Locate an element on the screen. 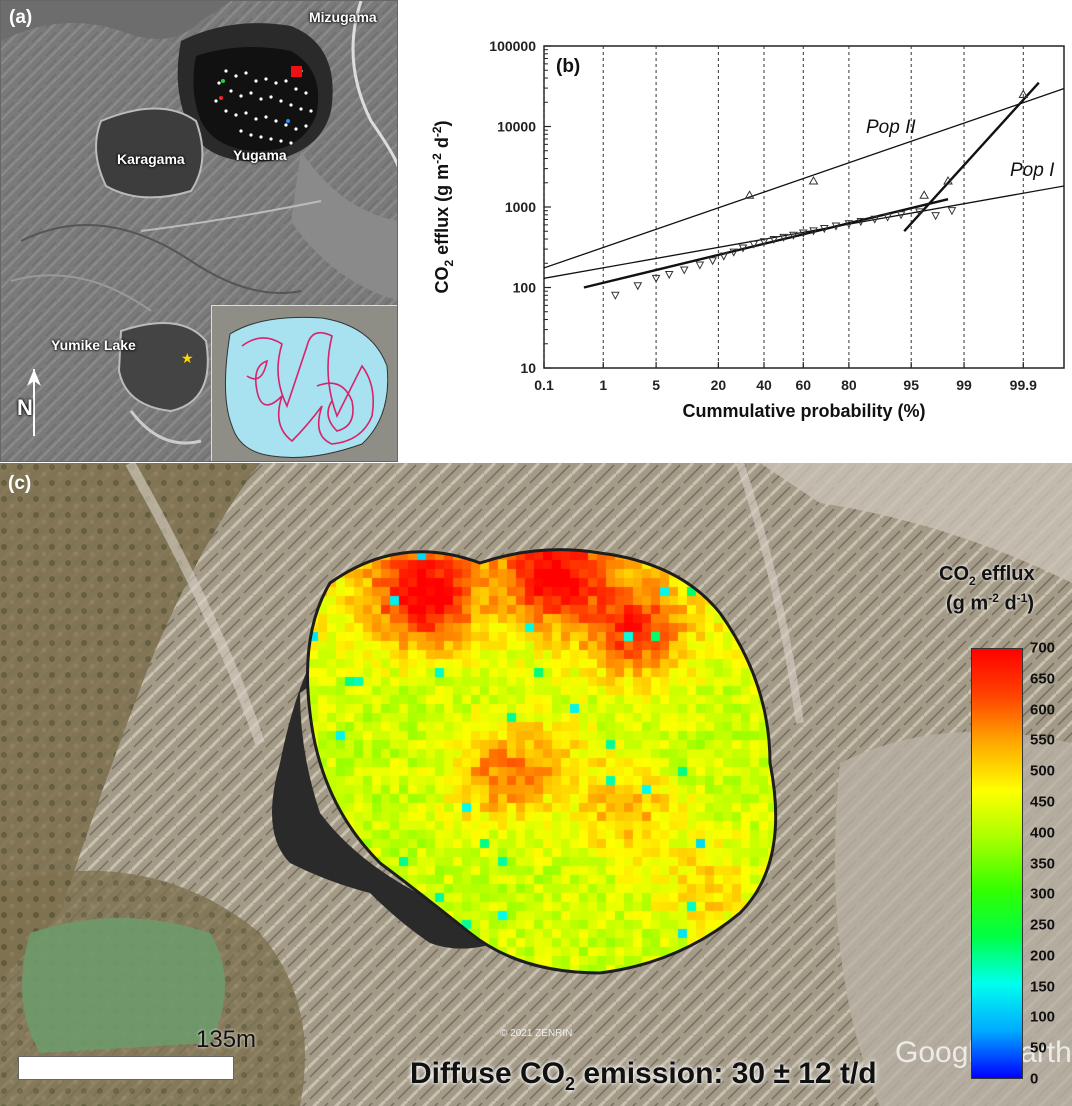 This screenshot has height=1106, width=1072. data-points is located at coordinates (820, 194).